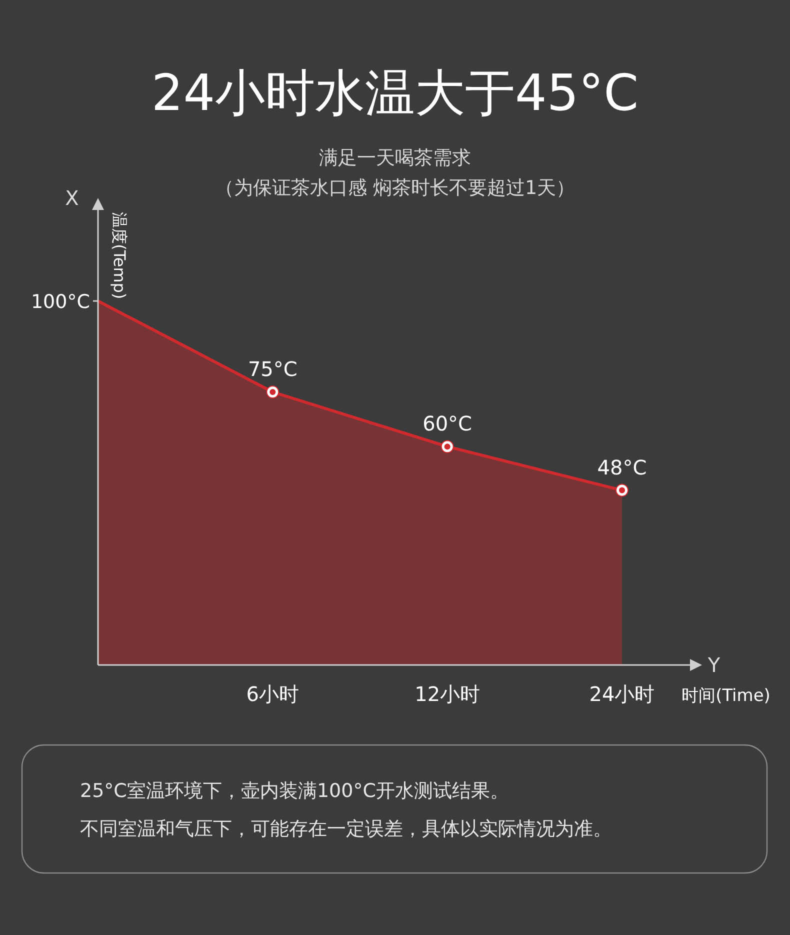 Image resolution: width=790 pixels, height=935 pixels. What do you see at coordinates (713, 665) in the screenshot?
I see `text: Y` at bounding box center [713, 665].